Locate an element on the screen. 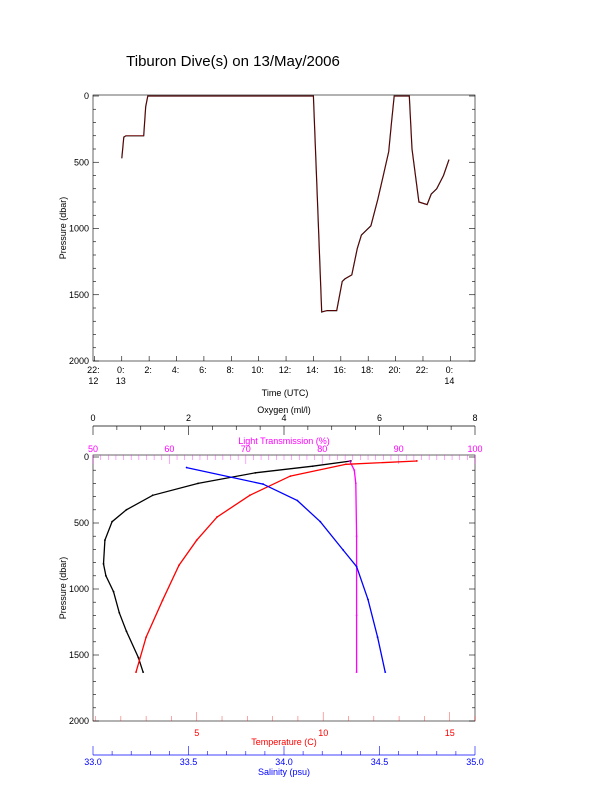  sal-tick-label: 35.0 is located at coordinates (475, 762).